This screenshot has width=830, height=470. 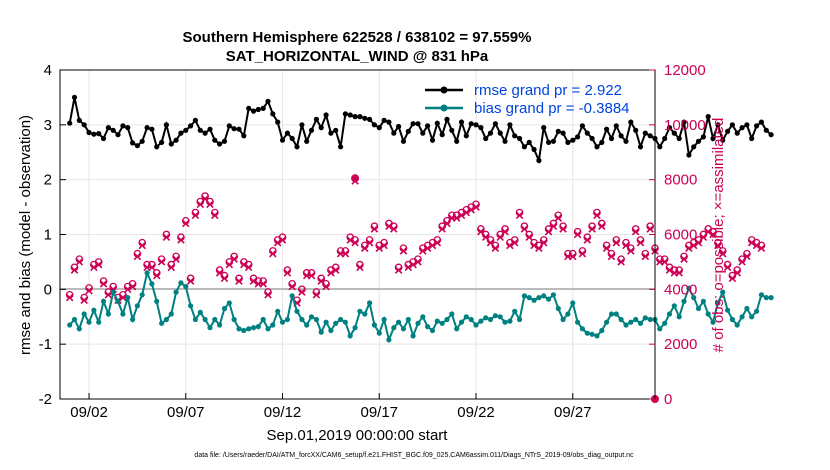 What do you see at coordinates (52, 235) in the screenshot?
I see `left-axis: -2 -1 0 1 2 3 4` at bounding box center [52, 235].